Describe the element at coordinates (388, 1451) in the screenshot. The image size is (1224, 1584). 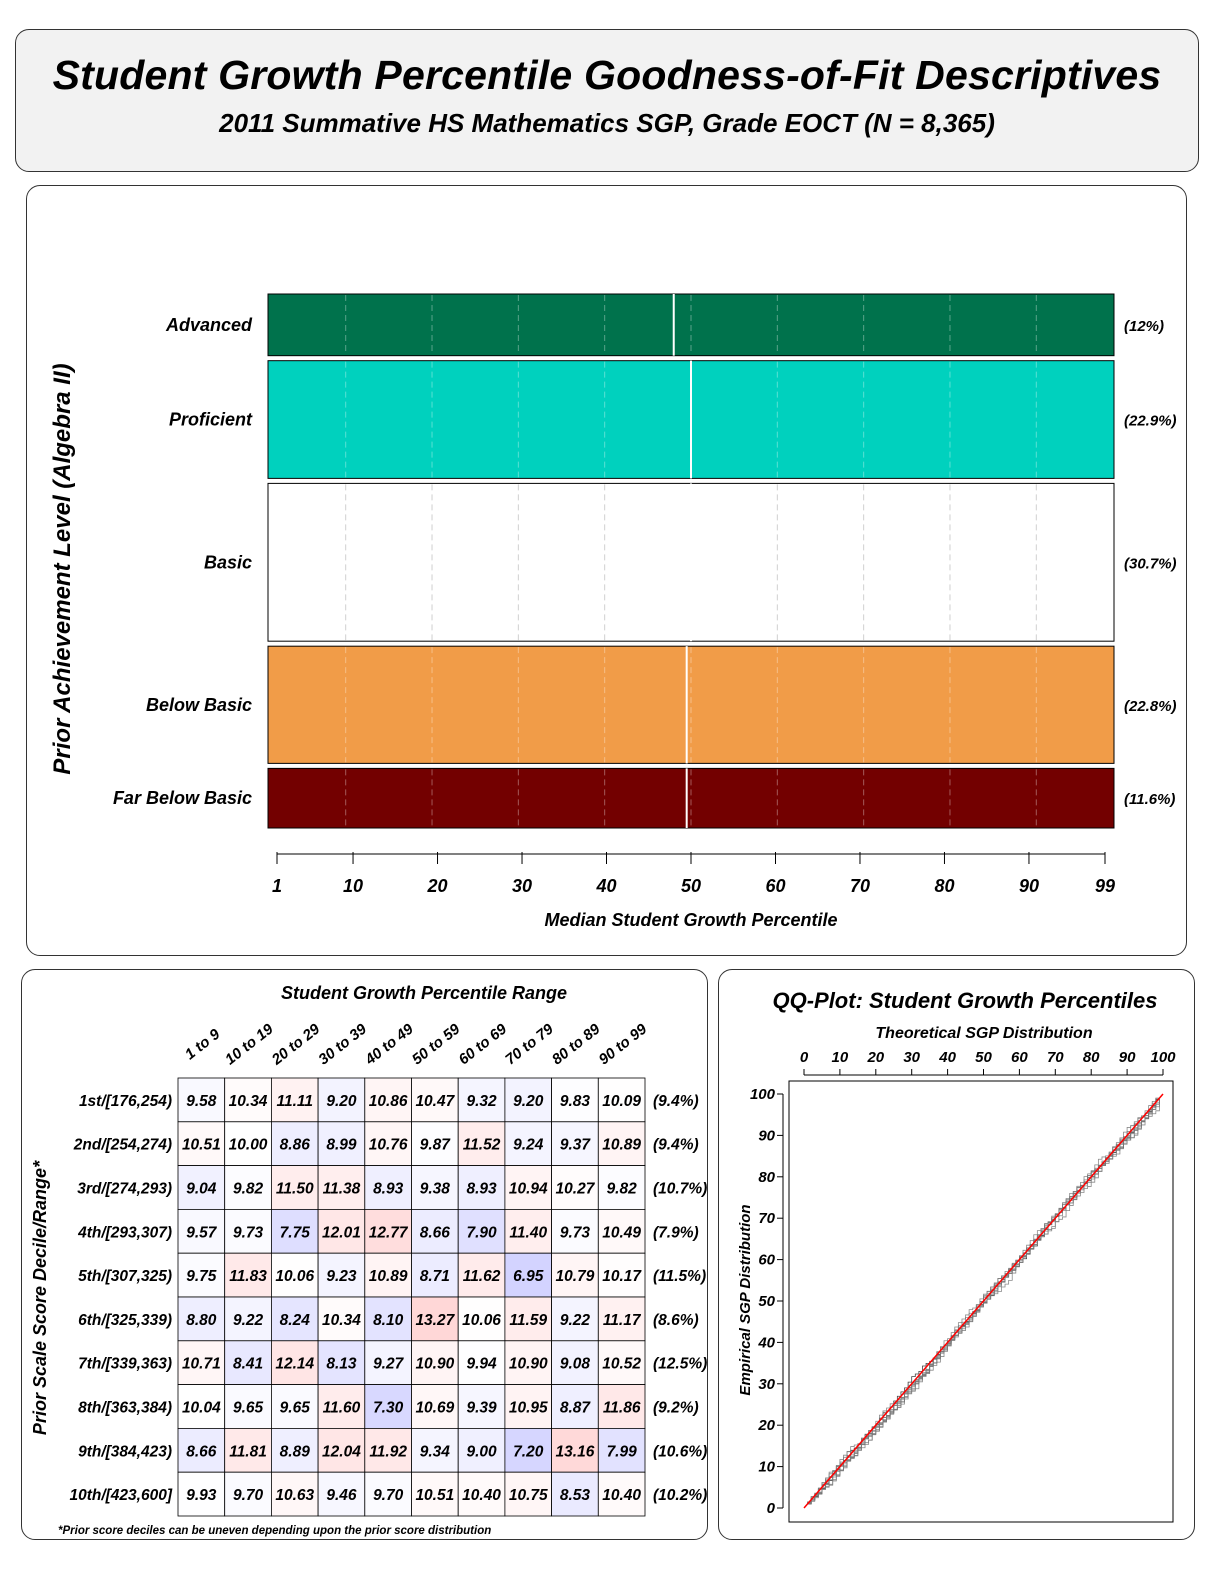
I see `cell-value: 11.92` at that location.